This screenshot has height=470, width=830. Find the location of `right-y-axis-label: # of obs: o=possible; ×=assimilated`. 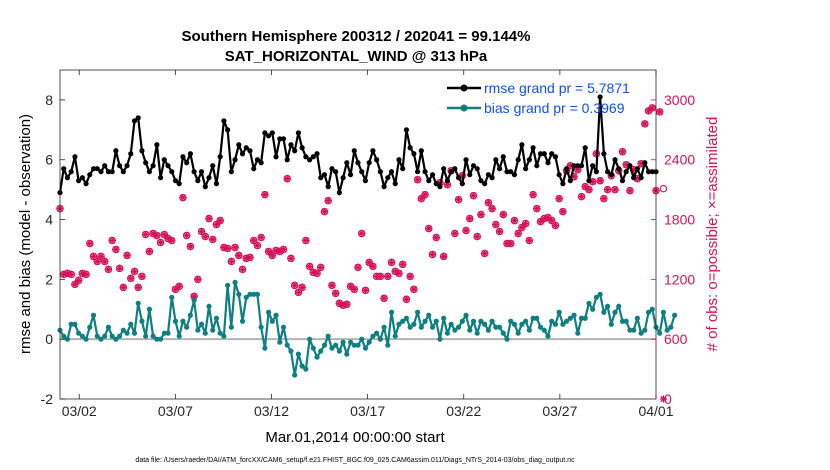

right-y-axis-label: # of obs: o=possible; ×=assimilated is located at coordinates (712, 234).